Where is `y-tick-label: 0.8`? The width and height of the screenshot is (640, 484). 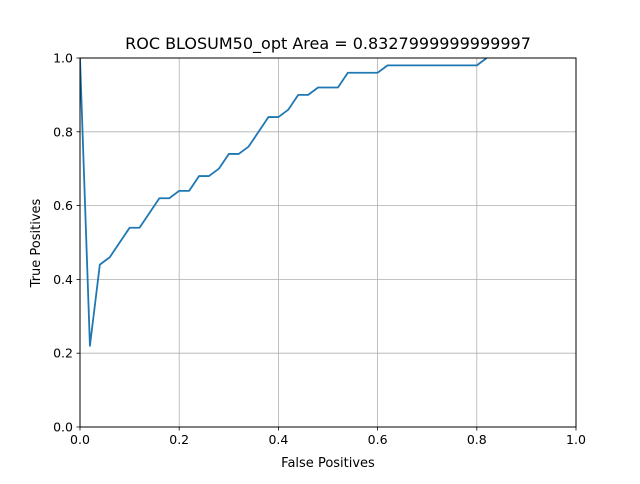
y-tick-label: 0.8 is located at coordinates (63, 131).